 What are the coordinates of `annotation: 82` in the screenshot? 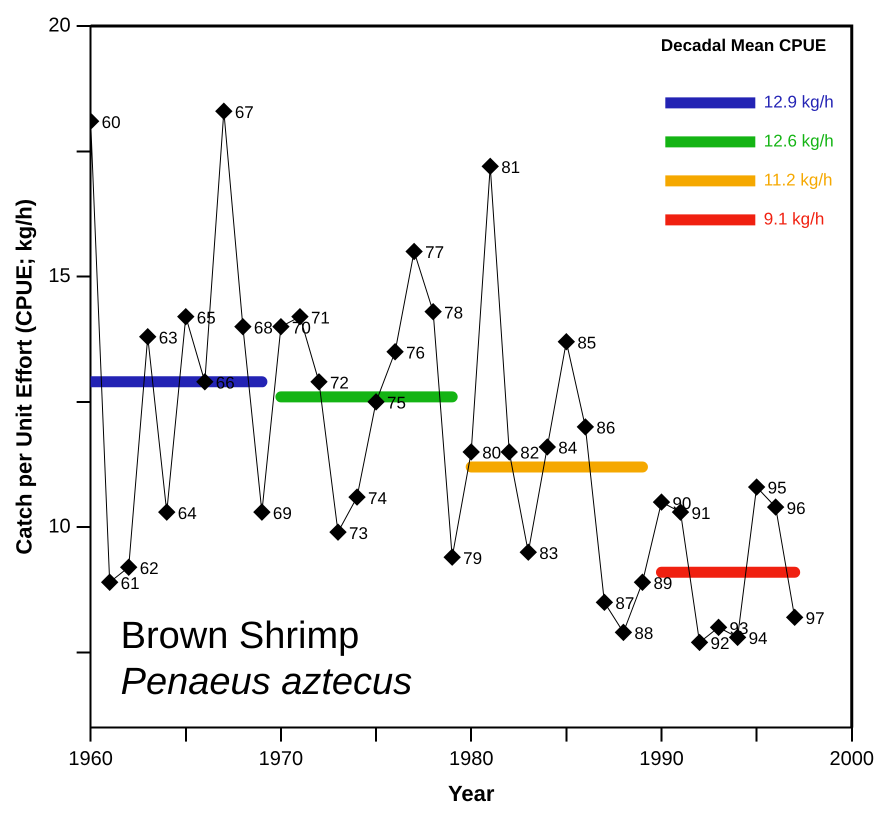 It's located at (530, 453).